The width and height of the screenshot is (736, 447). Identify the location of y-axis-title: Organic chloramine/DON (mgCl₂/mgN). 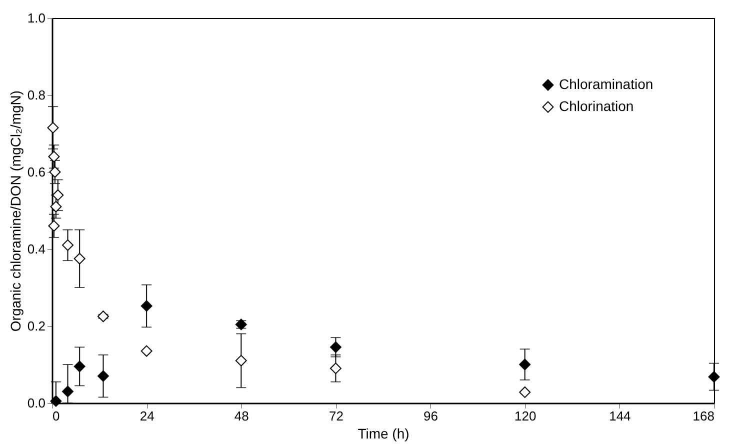
(15, 211).